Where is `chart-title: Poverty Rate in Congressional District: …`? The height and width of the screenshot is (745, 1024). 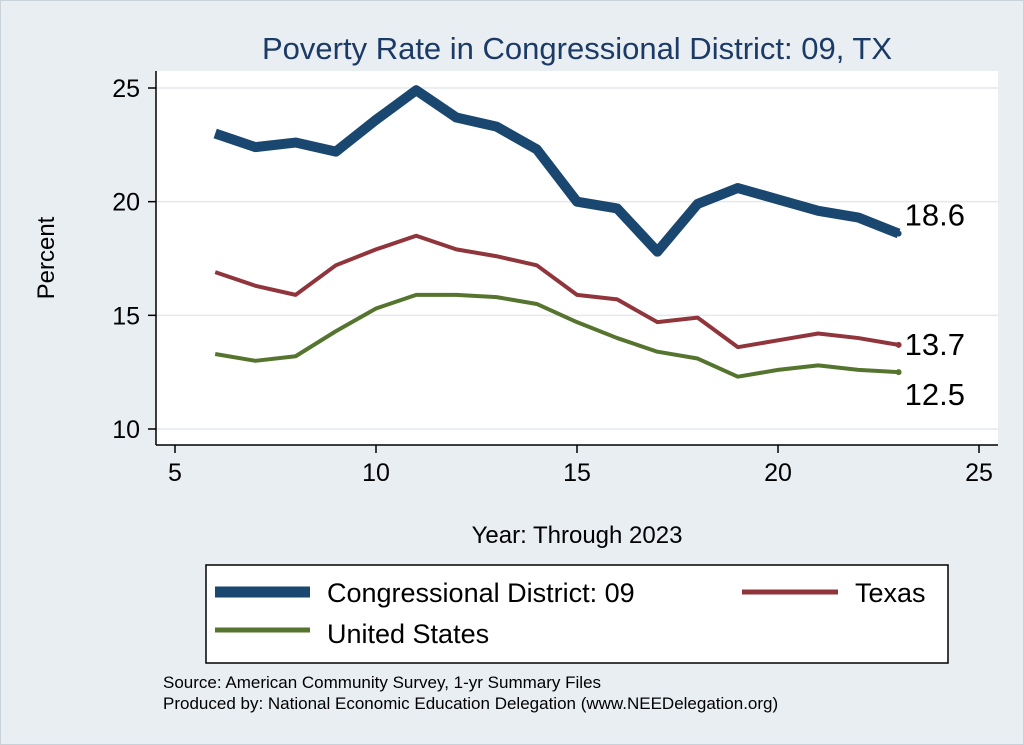
chart-title: Poverty Rate in Congressional District: … is located at coordinates (577, 48).